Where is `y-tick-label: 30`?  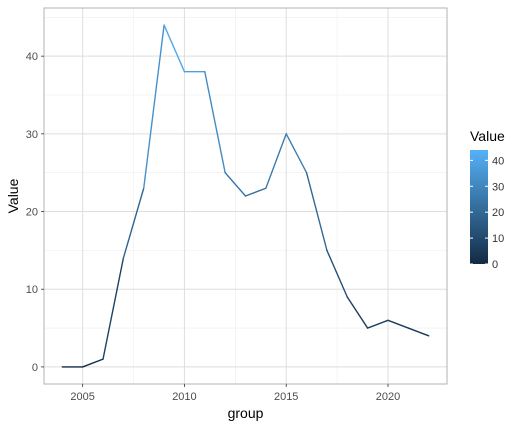
y-tick-label: 30 is located at coordinates (32, 135).